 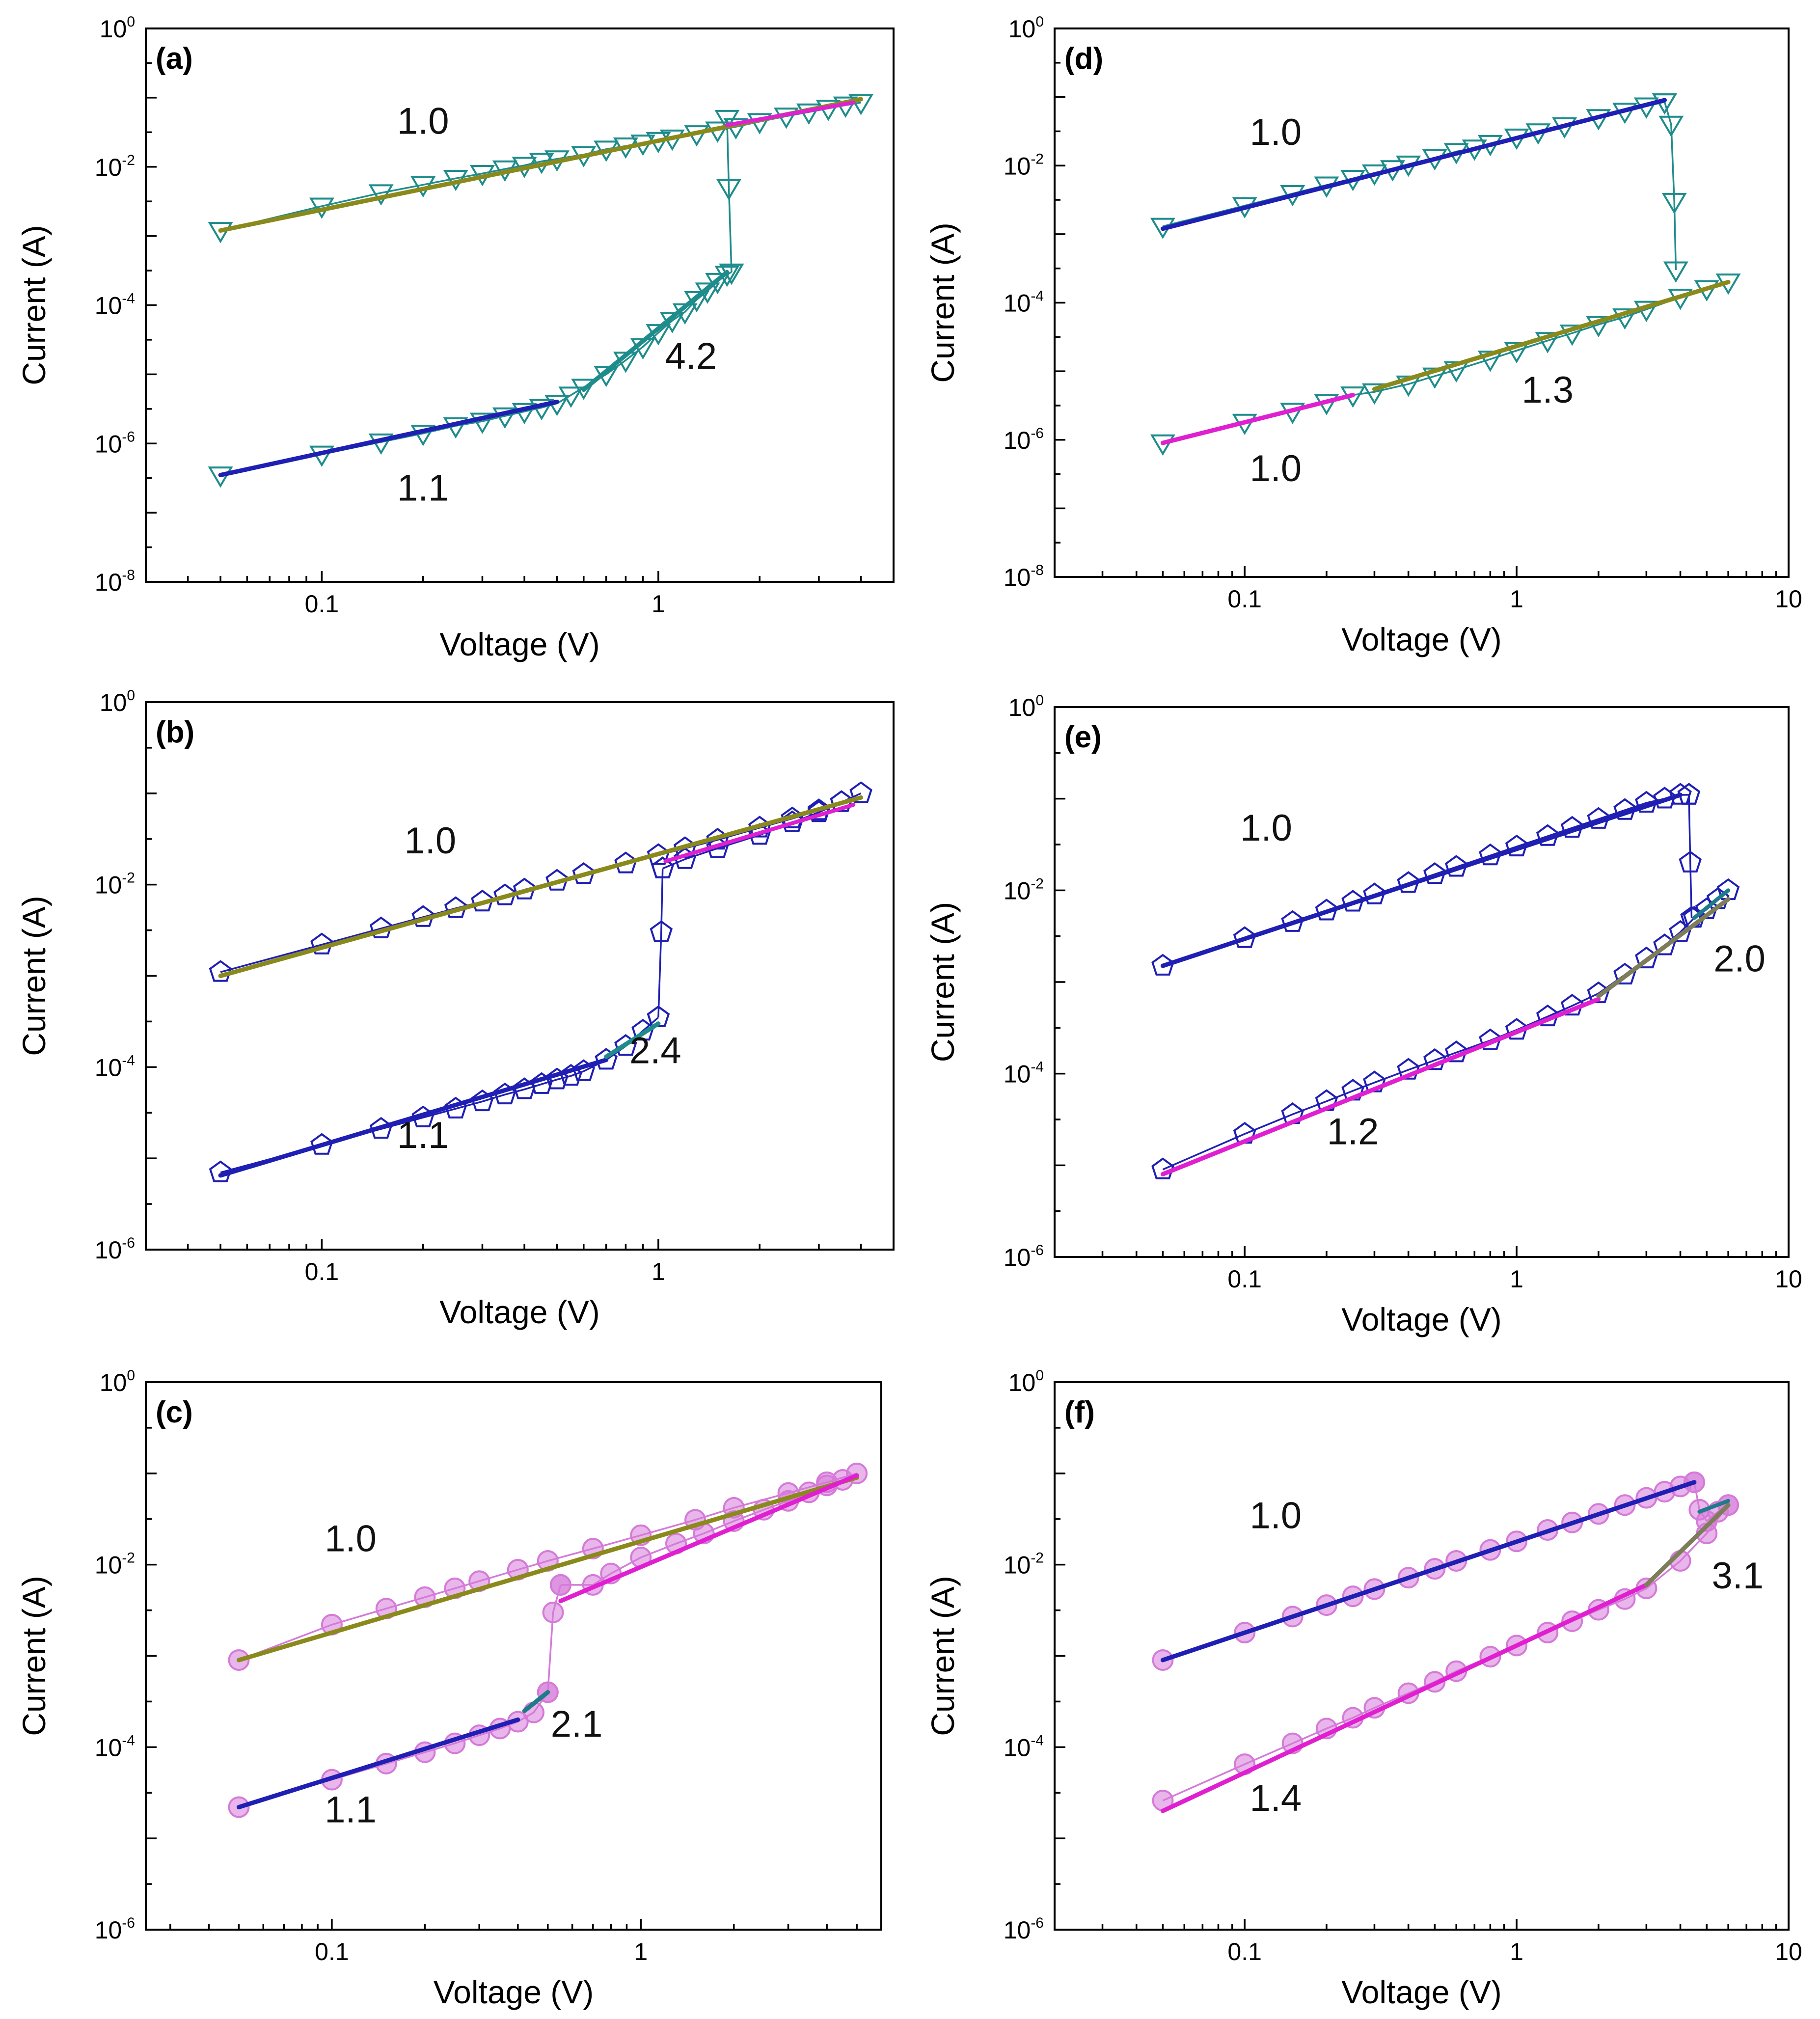 I want to click on slope-label: 2.1, so click(x=577, y=1724).